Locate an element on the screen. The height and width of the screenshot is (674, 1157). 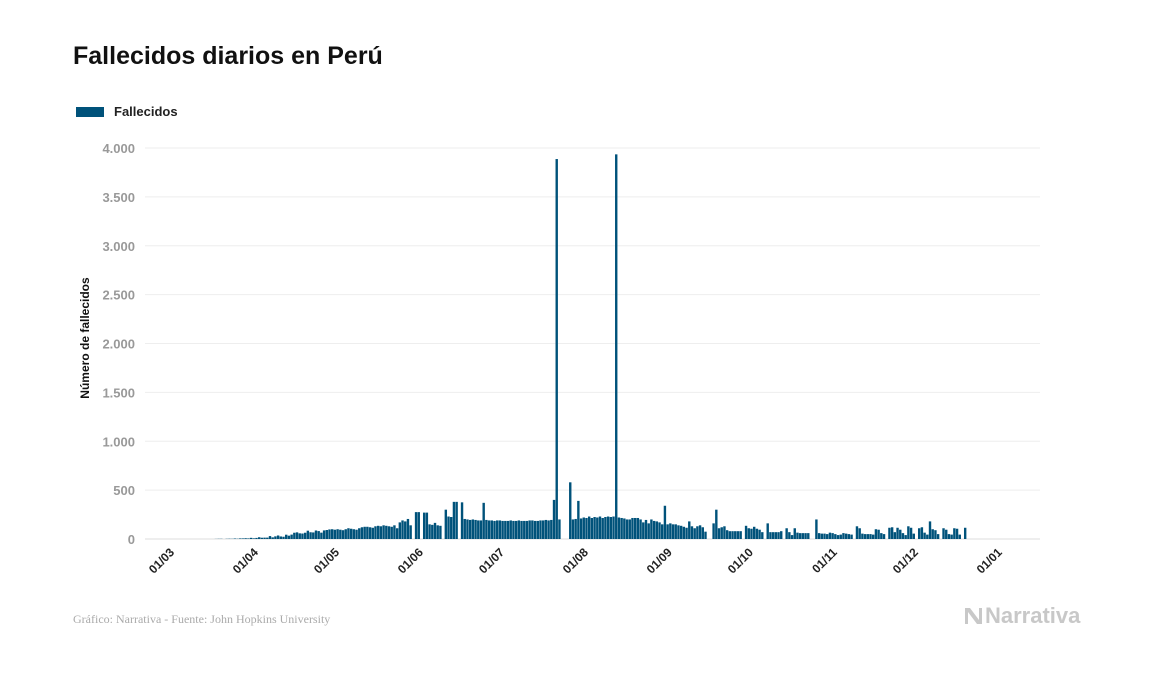
y-tick-label: 0 is located at coordinates (131, 539).